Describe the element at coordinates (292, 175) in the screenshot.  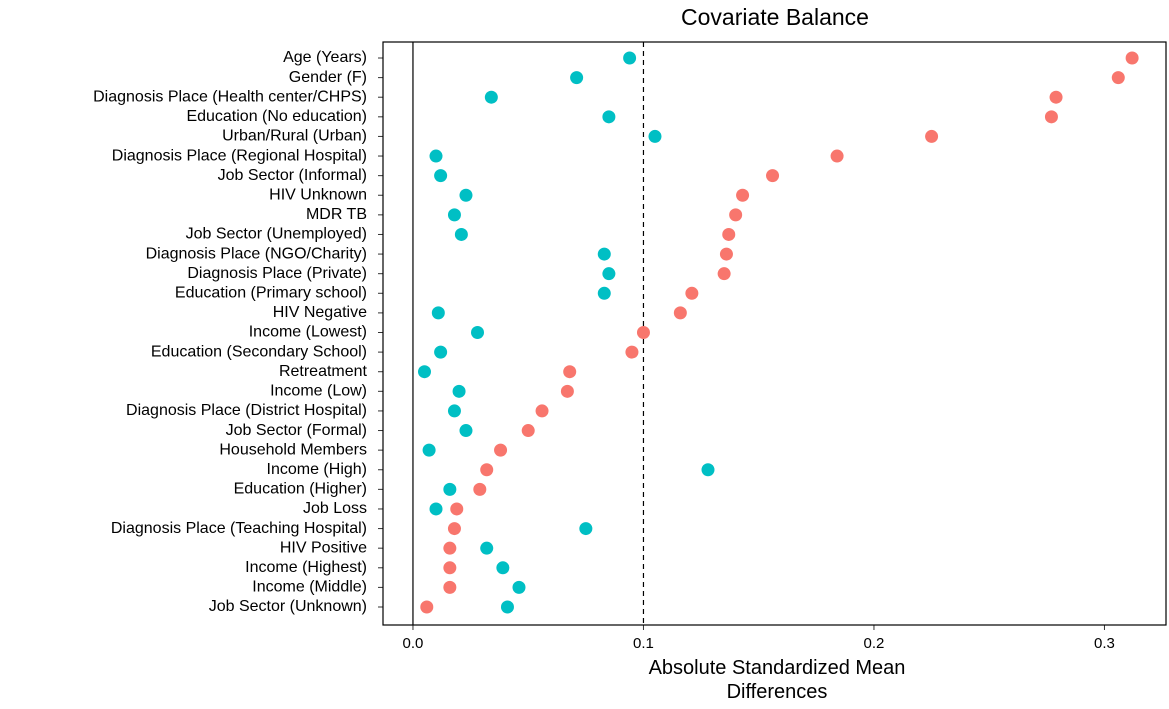
I see `y-tick-label: Job Sector (Informal)` at that location.